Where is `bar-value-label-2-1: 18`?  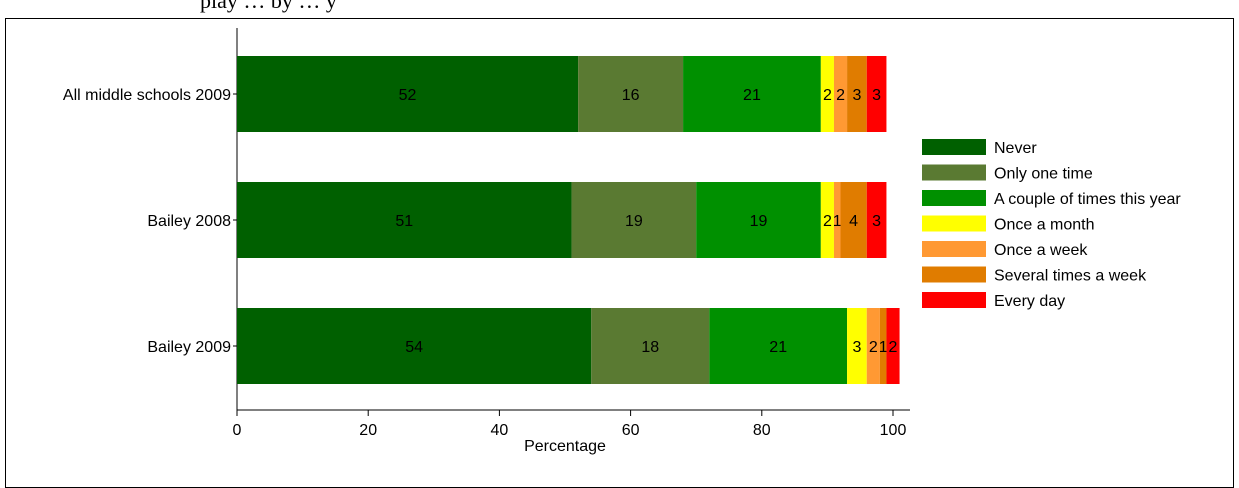
bar-value-label-2-1: 18 is located at coordinates (650, 347).